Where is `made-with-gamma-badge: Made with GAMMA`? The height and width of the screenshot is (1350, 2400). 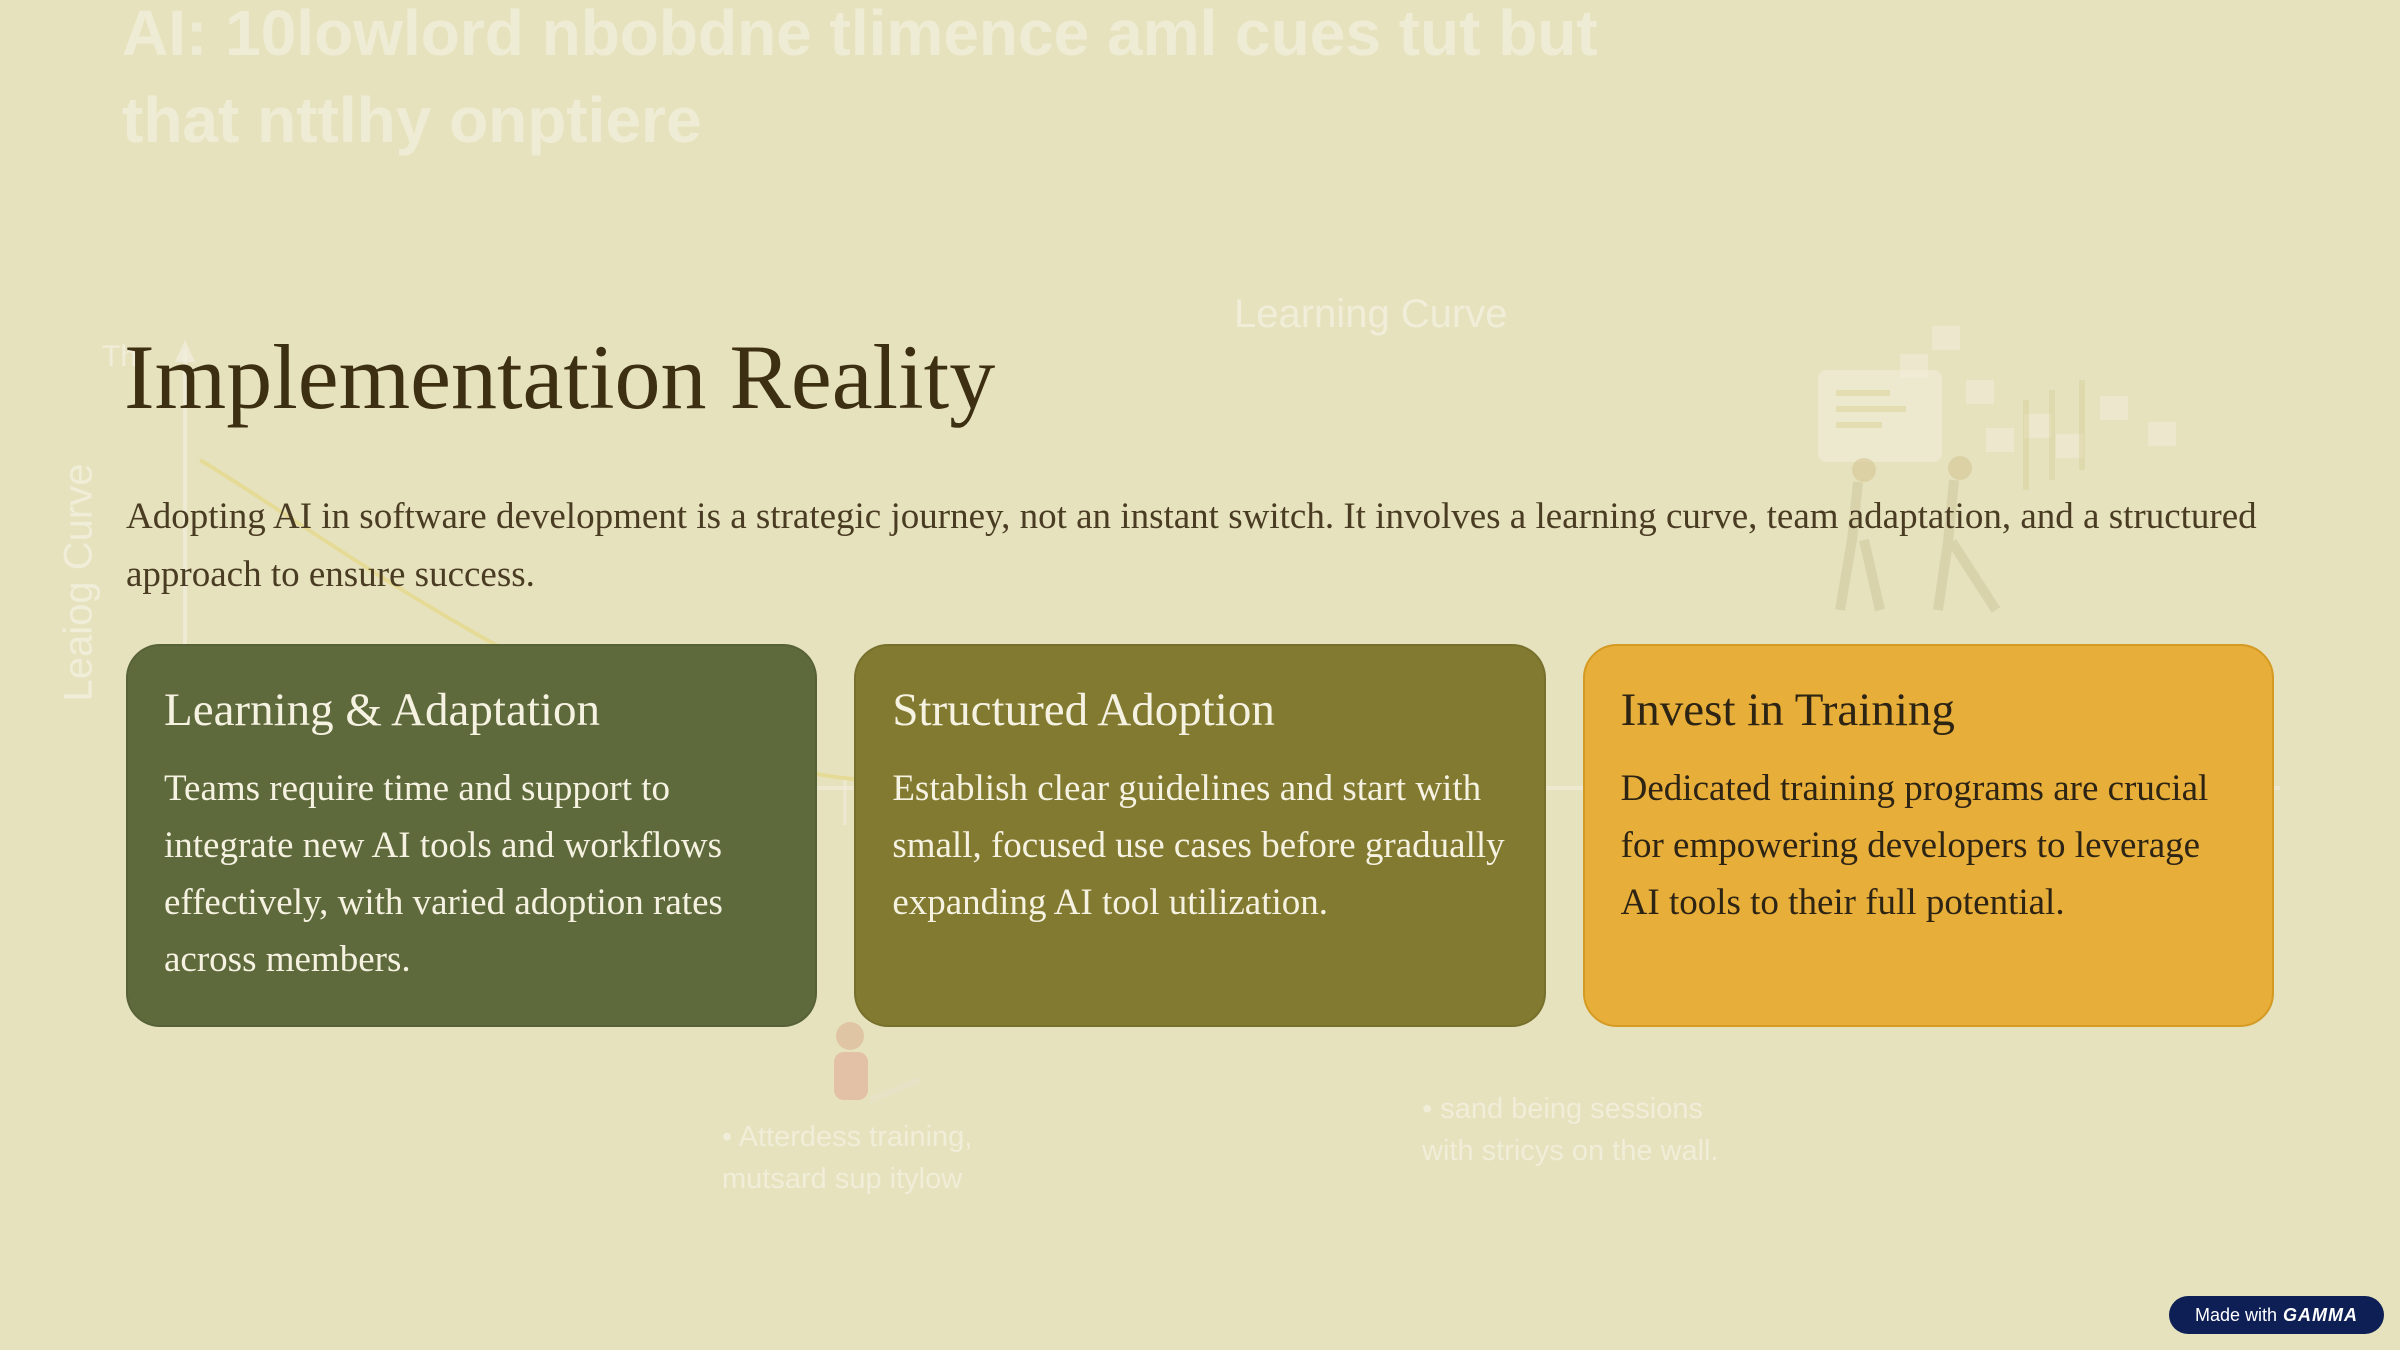
made-with-gamma-badge: Made with GAMMA is located at coordinates (2276, 1315).